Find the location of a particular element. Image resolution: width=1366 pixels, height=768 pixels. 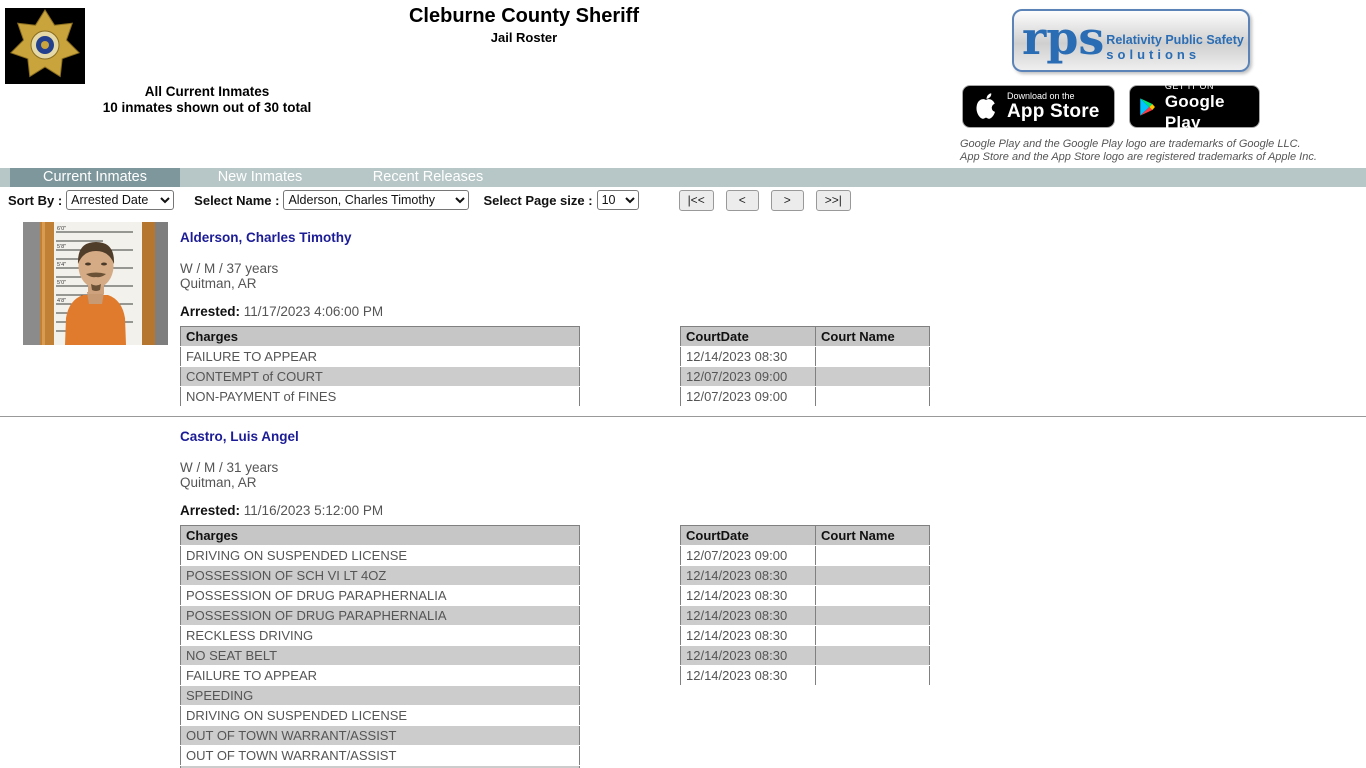

rps-tagline1: Relativity Public Safety is located at coordinates (1175, 40).